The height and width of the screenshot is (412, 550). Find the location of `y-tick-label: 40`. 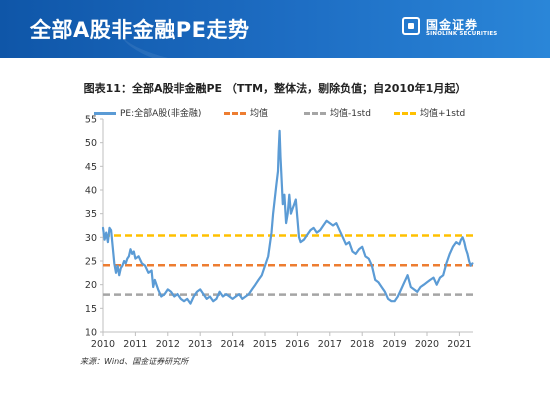

y-tick-label: 40 is located at coordinates (91, 191).